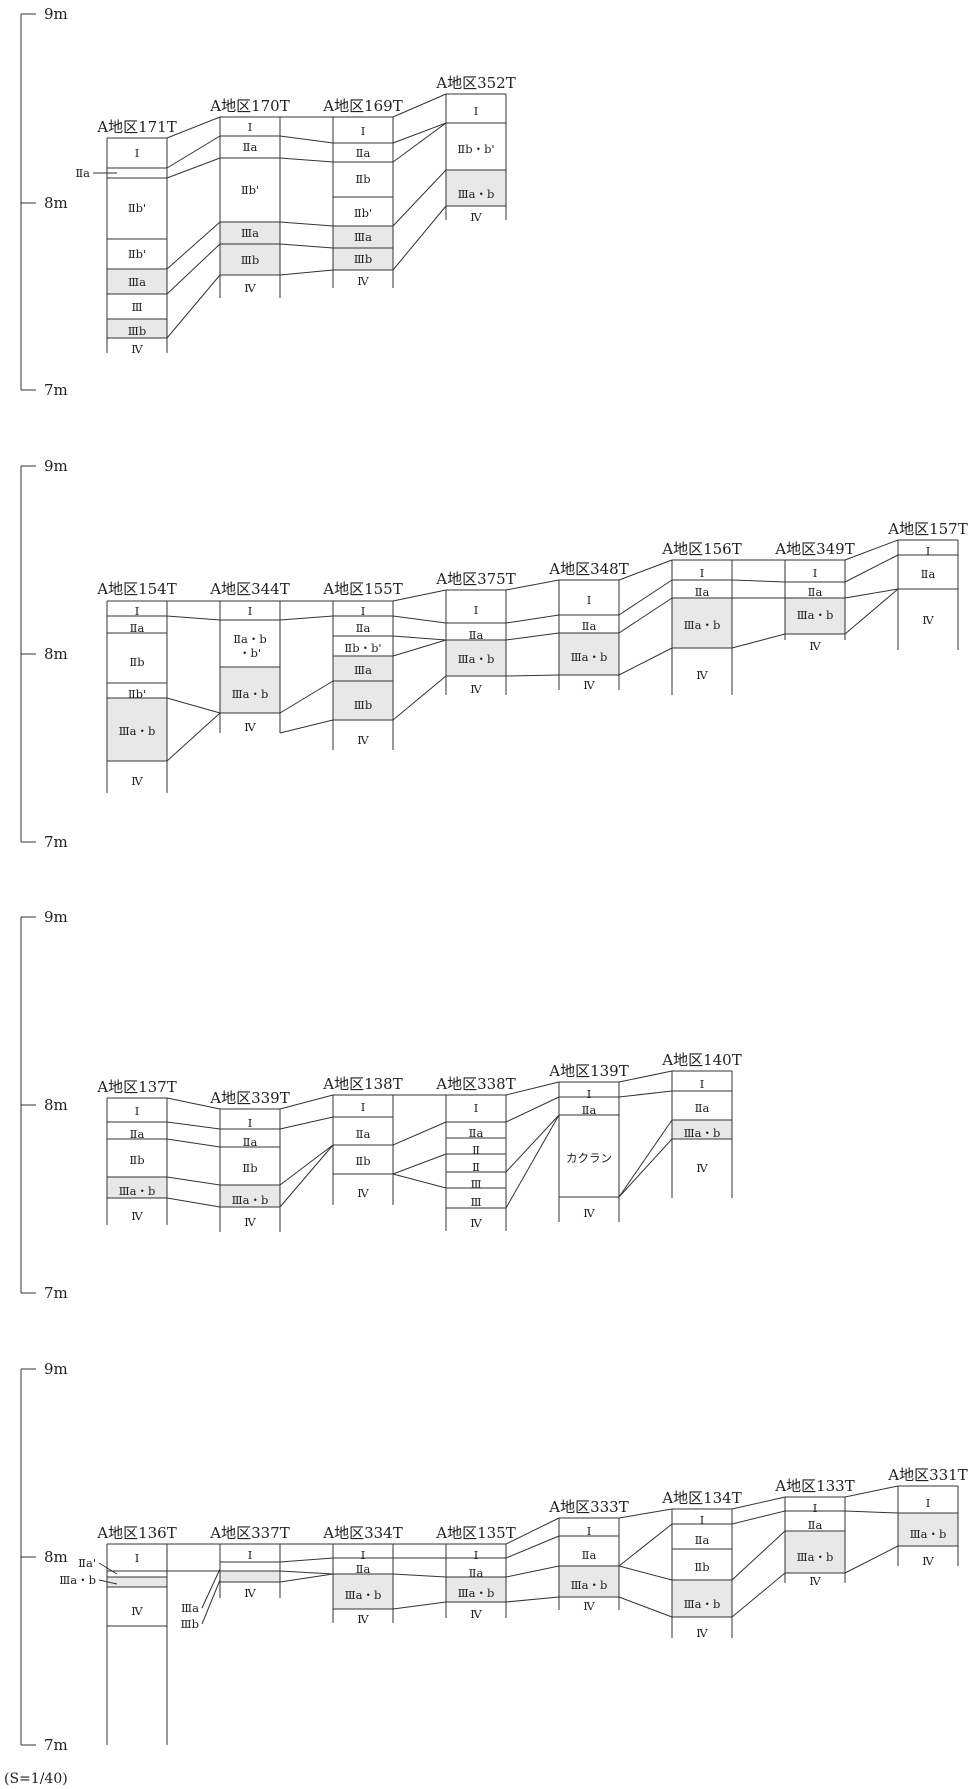 This screenshot has width=980, height=1789. I want to click on trench-title: A地区331T, so click(927, 1475).